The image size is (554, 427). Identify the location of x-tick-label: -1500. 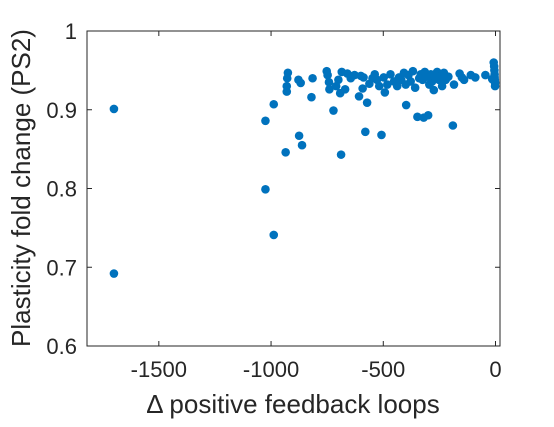
(159, 369).